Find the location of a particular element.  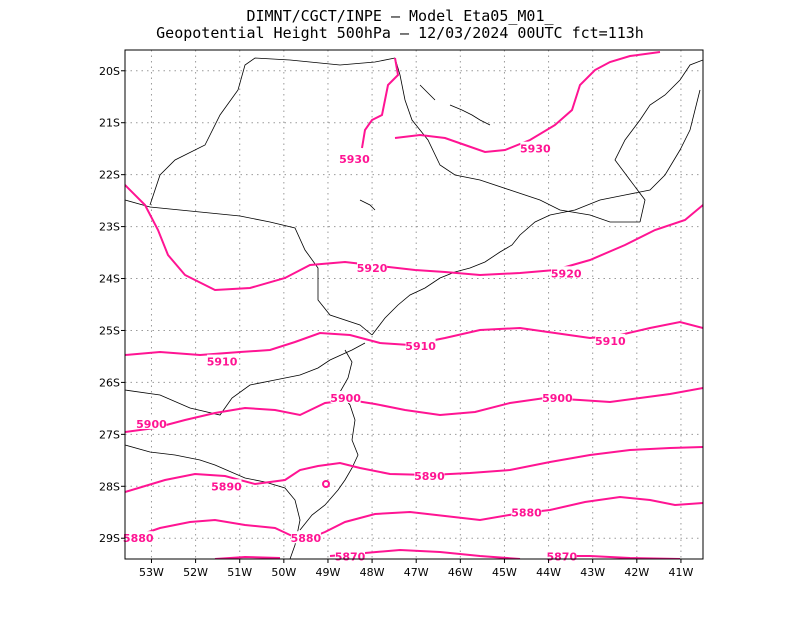

lon-tick-label: 49W is located at coordinates (328, 572).